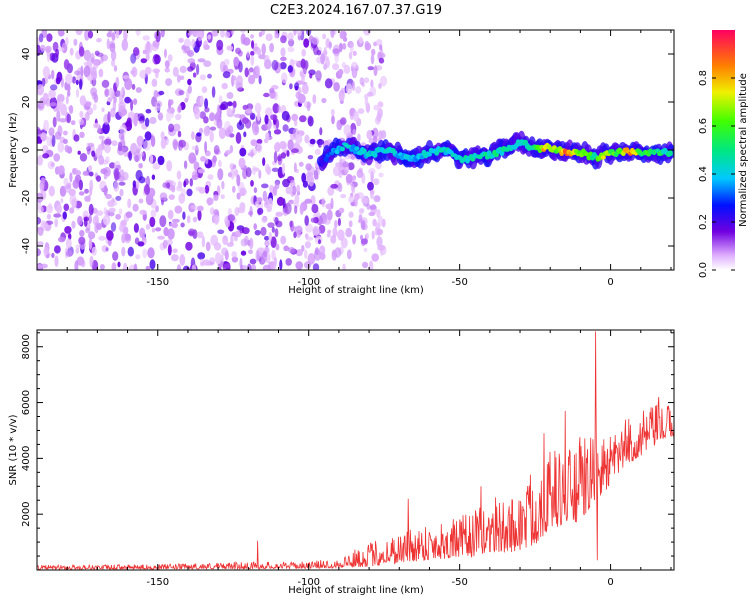 Image resolution: width=750 pixels, height=600 pixels. What do you see at coordinates (459, 282) in the screenshot?
I see `x-tick-label: -50` at bounding box center [459, 282].